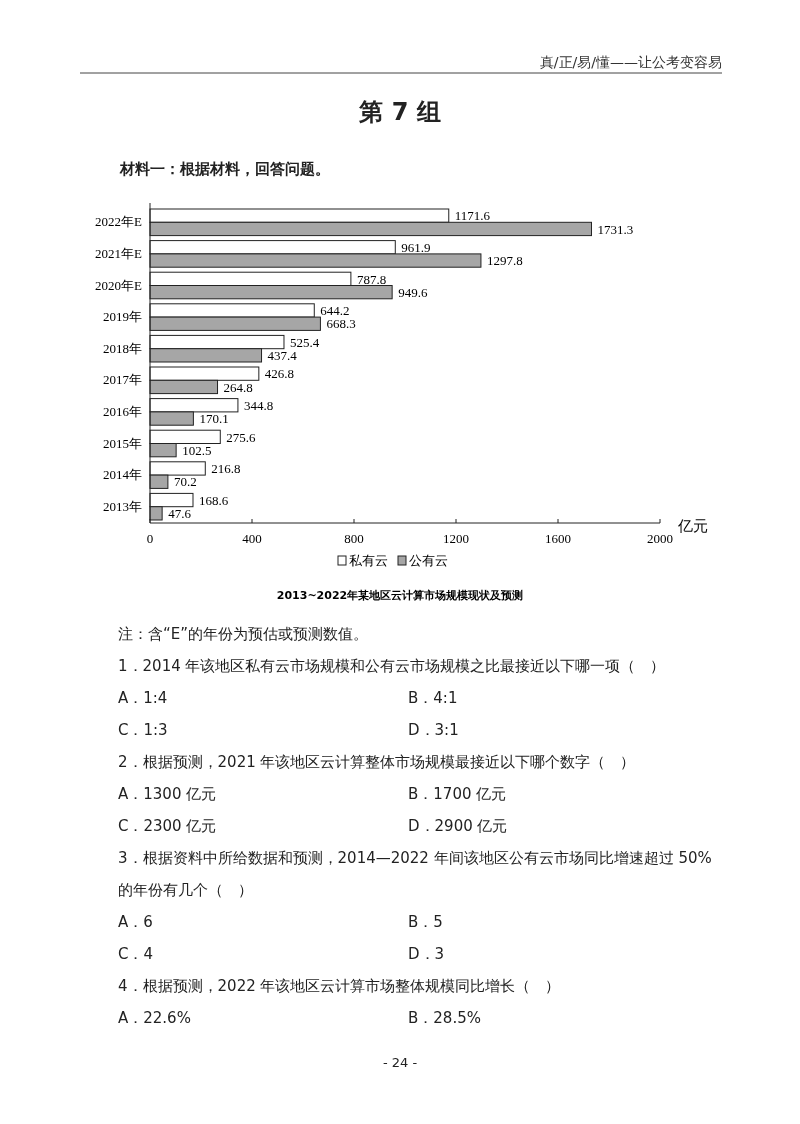 The image size is (800, 1124). What do you see at coordinates (150, 538) in the screenshot?
I see `x-tick-label: 0` at bounding box center [150, 538].